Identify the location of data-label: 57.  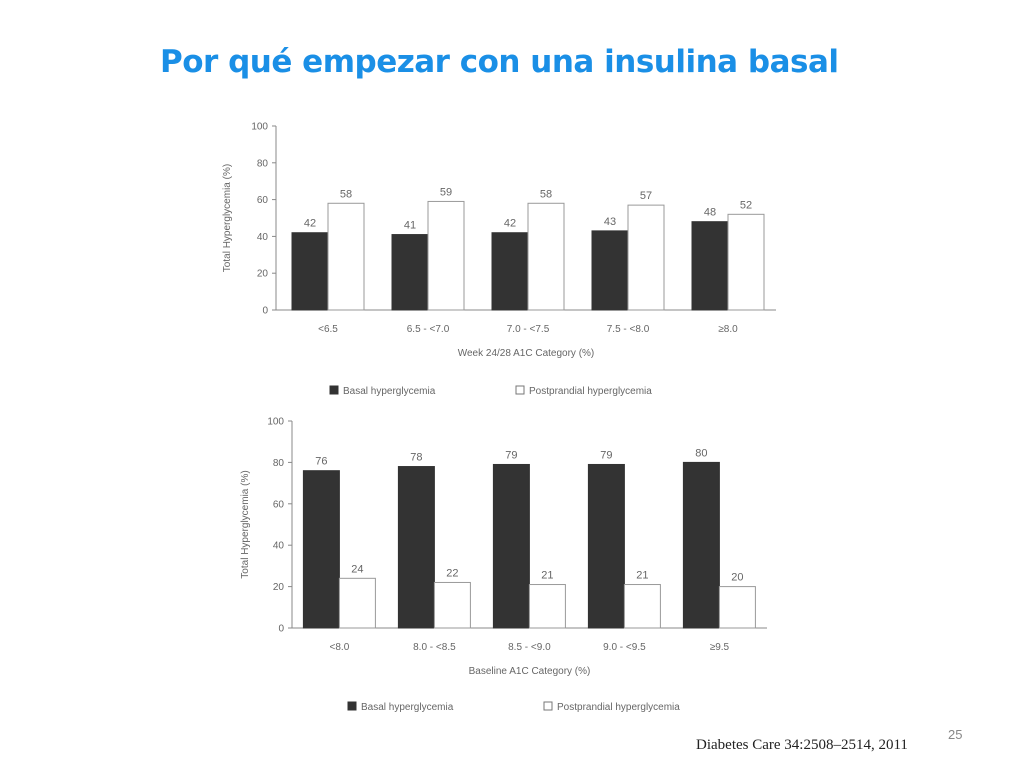
(646, 196).